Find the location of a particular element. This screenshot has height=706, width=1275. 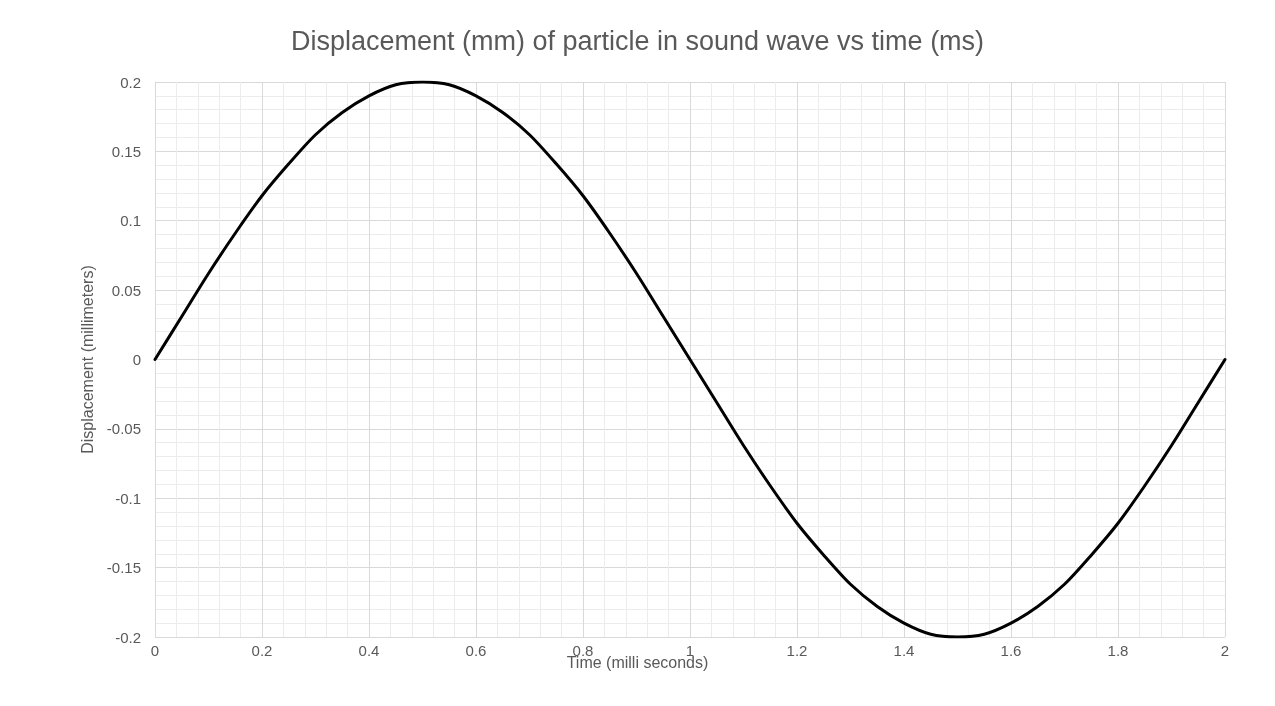

y-tick-label: 0.15 is located at coordinates (126, 151).